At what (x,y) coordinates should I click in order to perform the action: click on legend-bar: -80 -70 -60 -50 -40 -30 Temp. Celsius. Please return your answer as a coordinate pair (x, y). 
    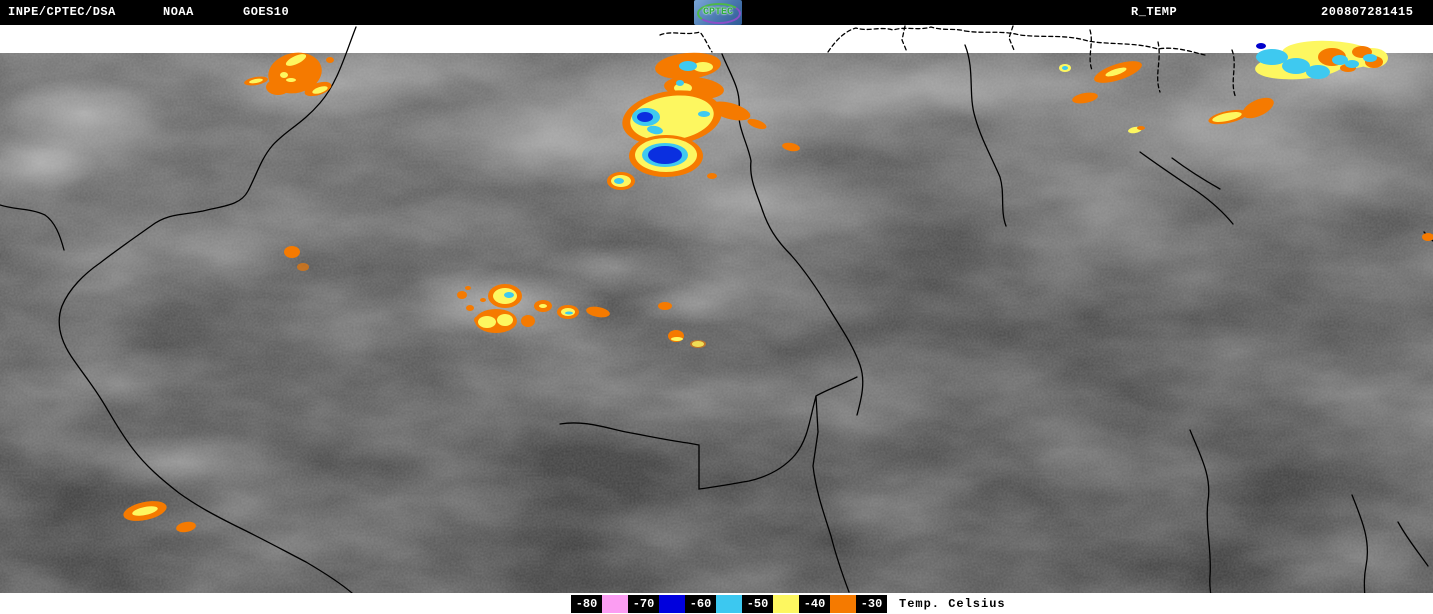
    Looking at the image, I should click on (716, 603).